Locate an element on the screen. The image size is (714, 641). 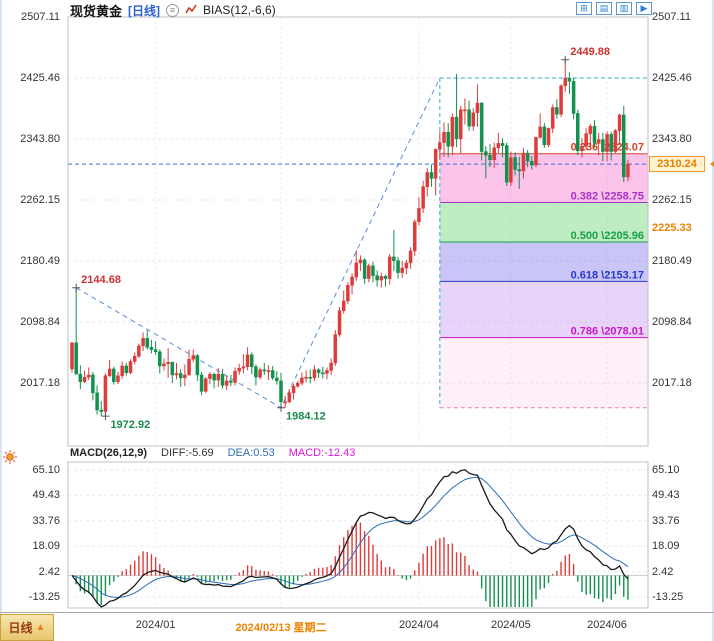
bar-view-icon: ▤ is located at coordinates (604, 8).